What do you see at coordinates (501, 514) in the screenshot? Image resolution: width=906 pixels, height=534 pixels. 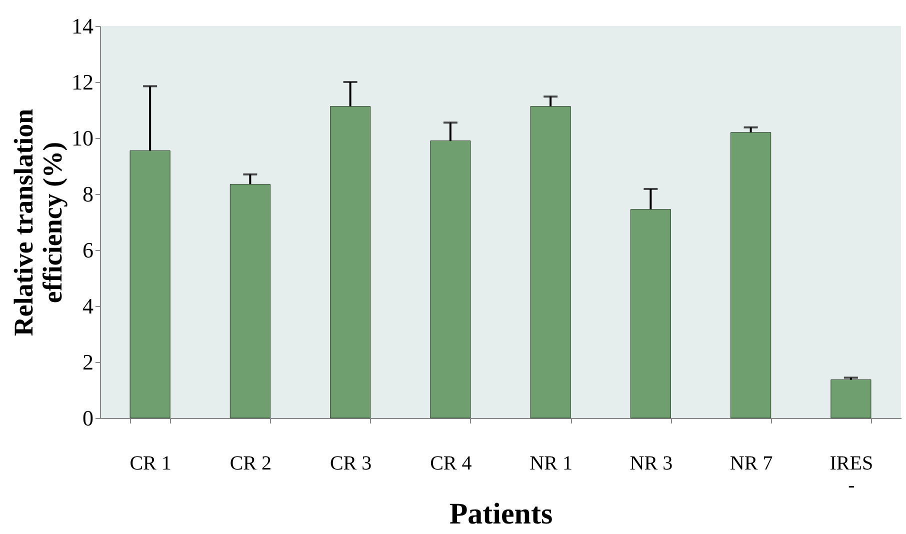 I see `x-axis-title: Patients` at bounding box center [501, 514].